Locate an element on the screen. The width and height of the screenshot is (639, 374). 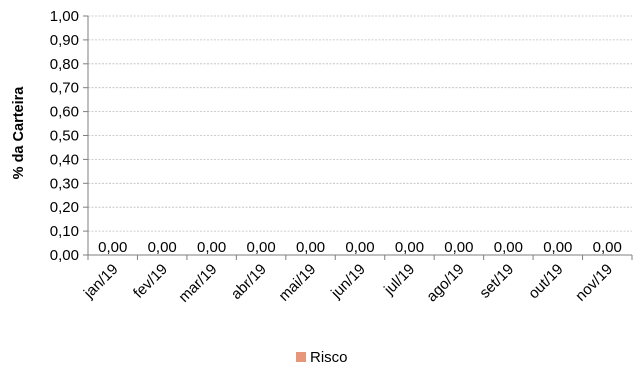
legend-swatch-risco is located at coordinates (301, 357).